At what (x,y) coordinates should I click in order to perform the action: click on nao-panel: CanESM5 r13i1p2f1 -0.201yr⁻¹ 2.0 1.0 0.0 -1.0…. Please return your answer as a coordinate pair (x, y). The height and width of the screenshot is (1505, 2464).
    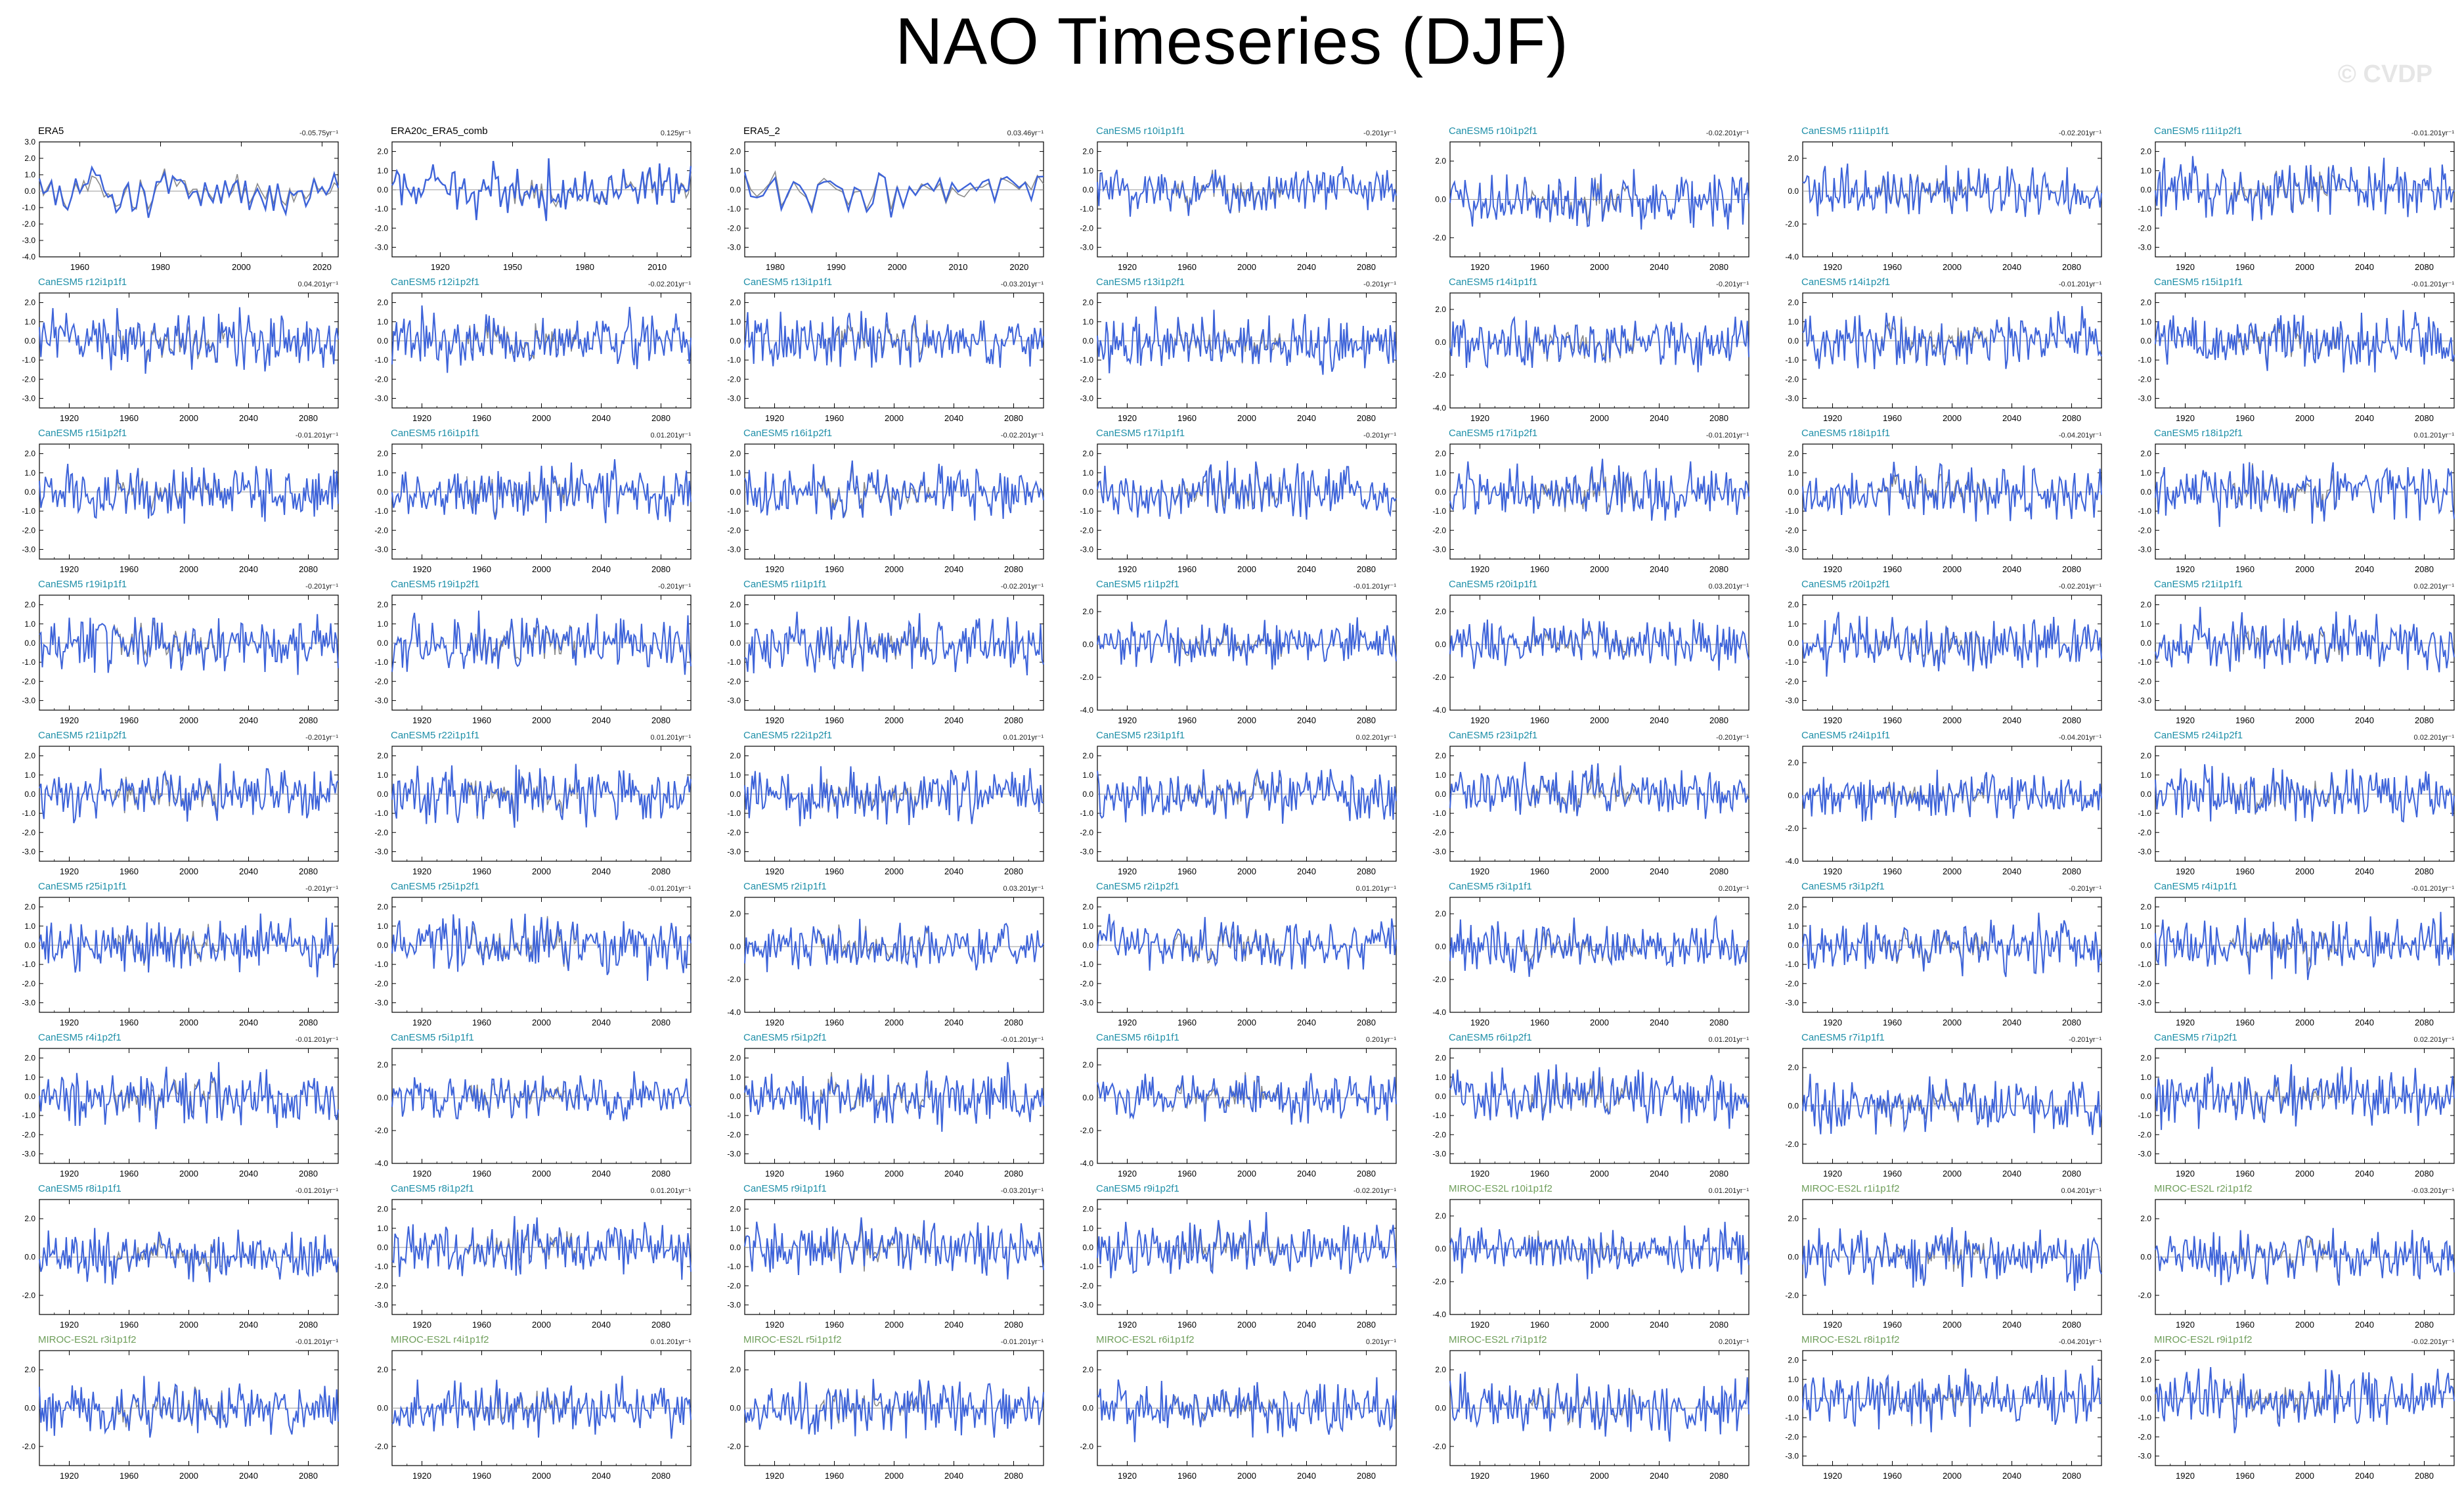
    Looking at the image, I should click on (1238, 350).